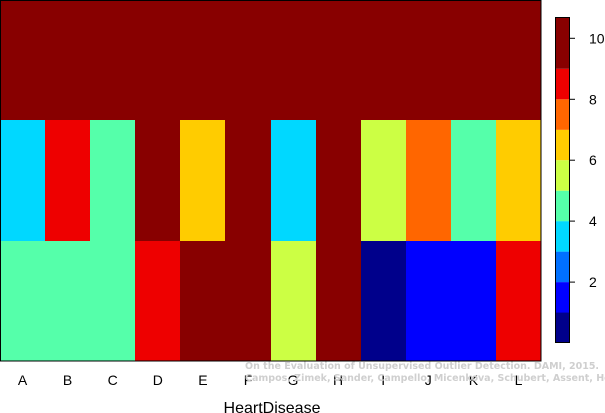 This screenshot has height=413, width=605. What do you see at coordinates (587, 160) in the screenshot?
I see `colorbar-ticks: 2 4 6 8 10` at bounding box center [587, 160].